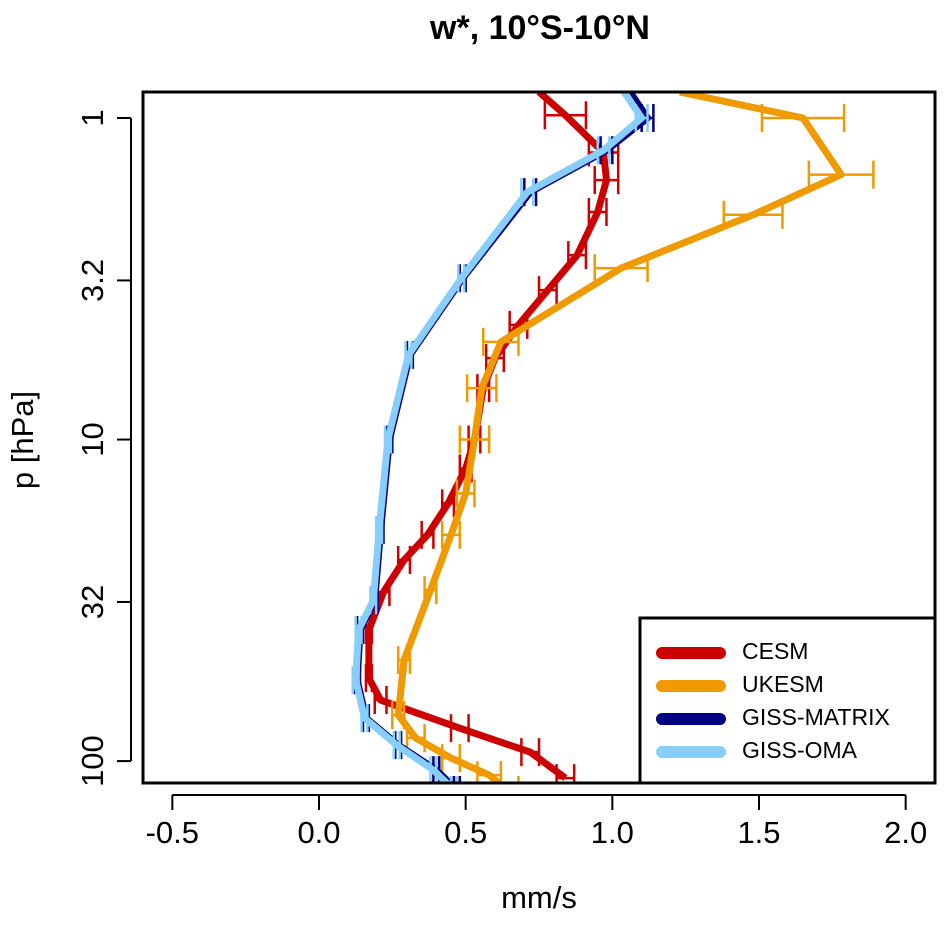 The width and height of the screenshot is (947, 927). I want to click on legend-label: CESM, so click(775, 651).